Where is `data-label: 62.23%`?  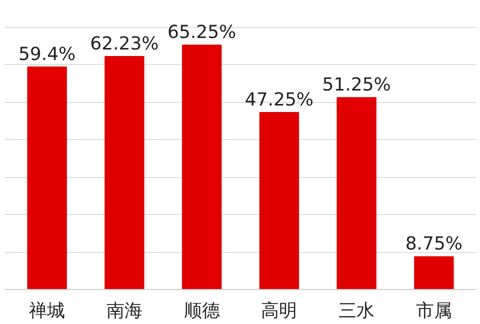
data-label: 62.23% is located at coordinates (124, 43).